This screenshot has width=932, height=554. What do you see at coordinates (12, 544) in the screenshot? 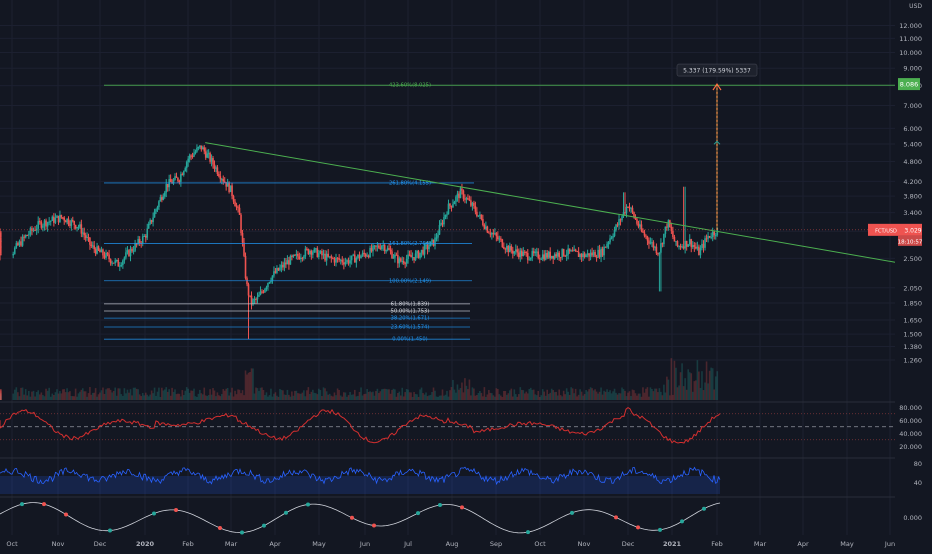
I see `time-tick-label: Oct` at bounding box center [12, 544].